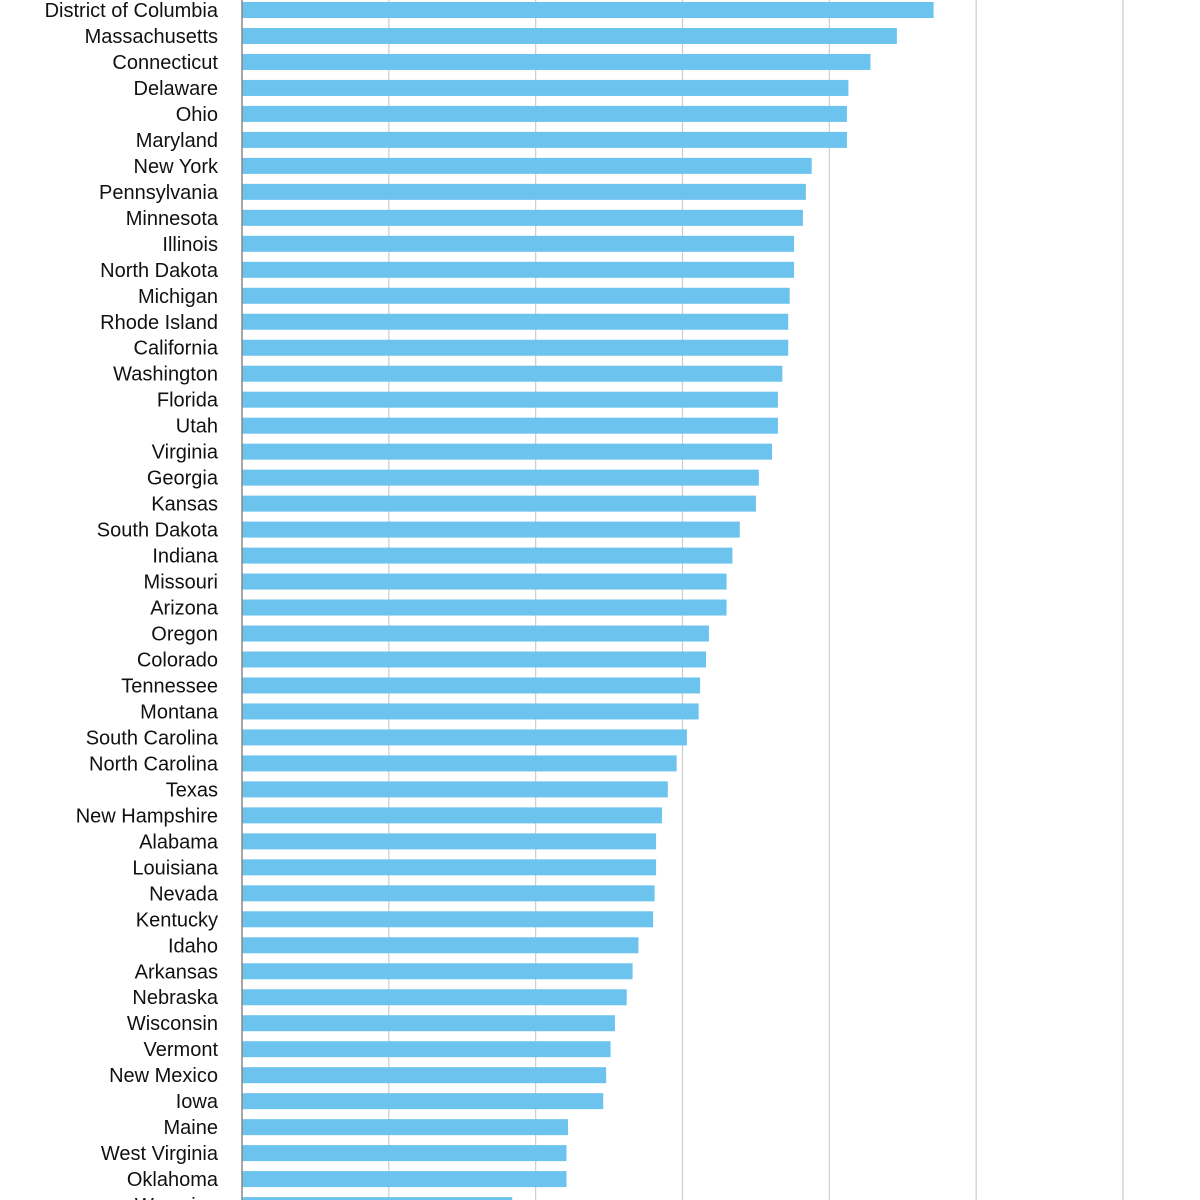  I want to click on category-label: Kansas, so click(184, 505).